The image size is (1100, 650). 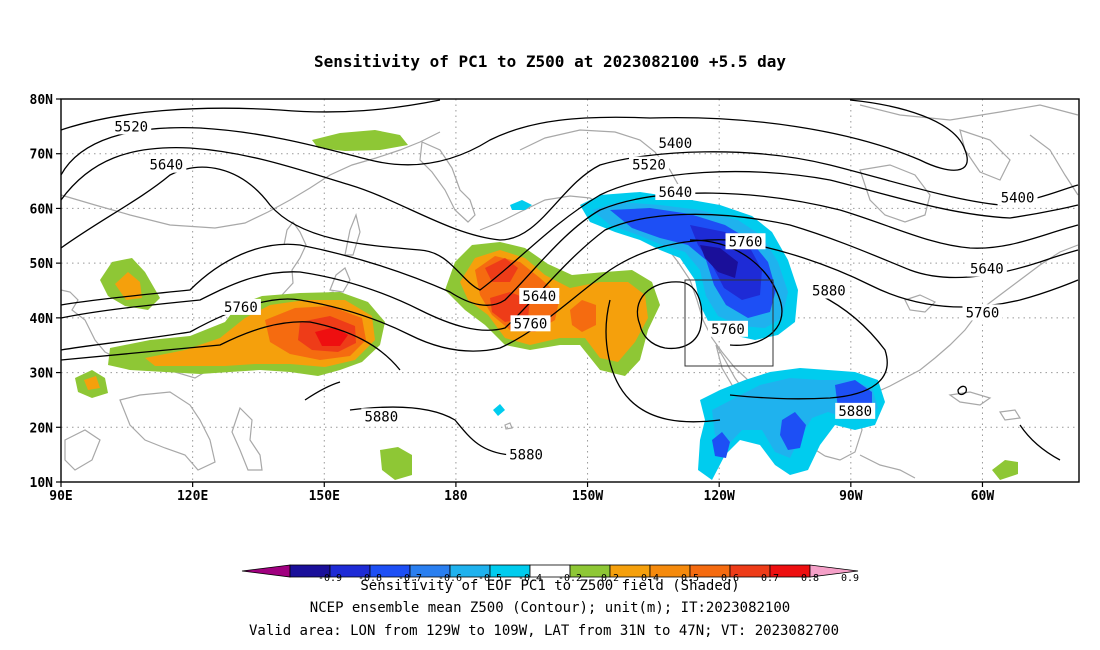 What do you see at coordinates (42, 209) in the screenshot?
I see `lat-tick-label: 60N` at bounding box center [42, 209].